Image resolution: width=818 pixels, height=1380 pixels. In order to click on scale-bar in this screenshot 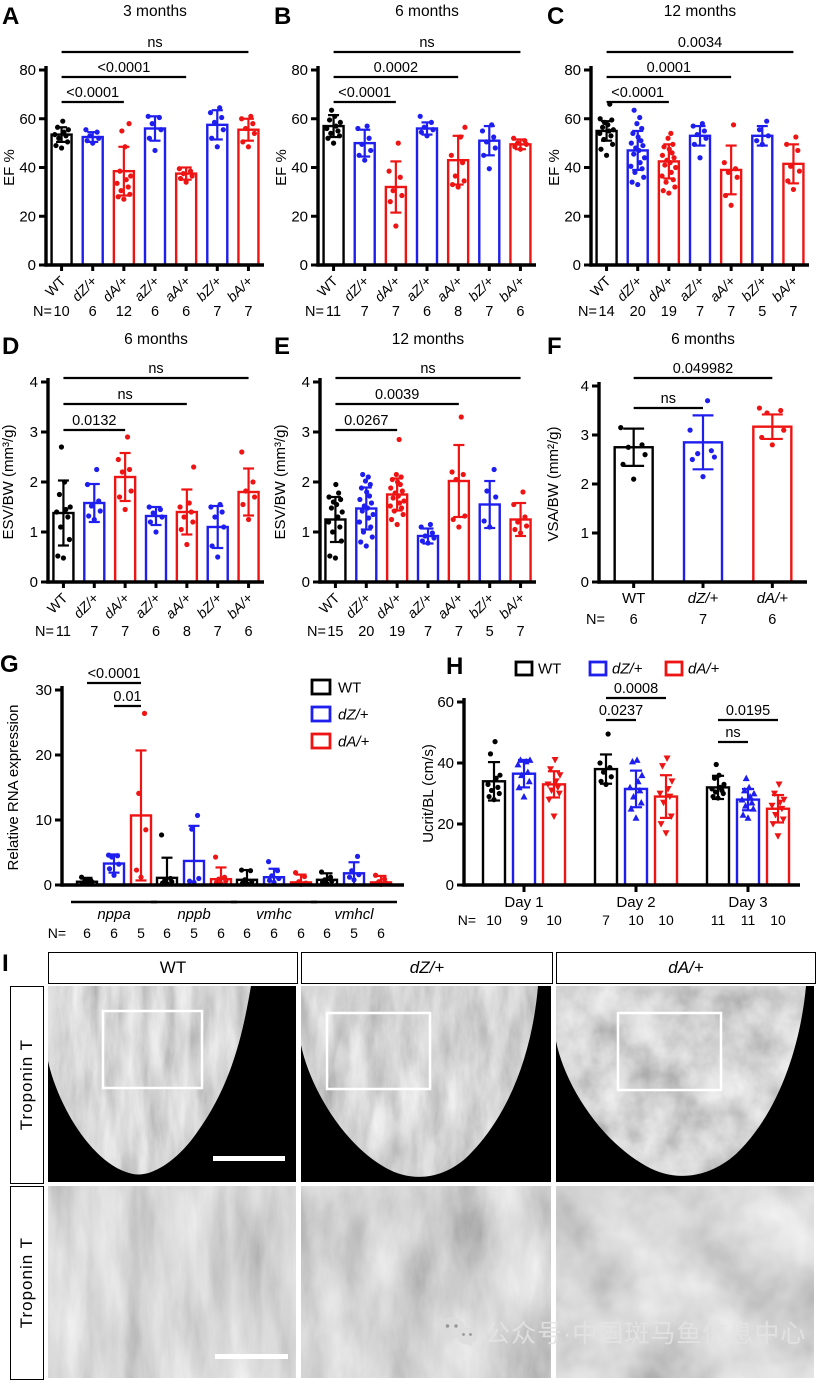, I will do `click(249, 1158)`.